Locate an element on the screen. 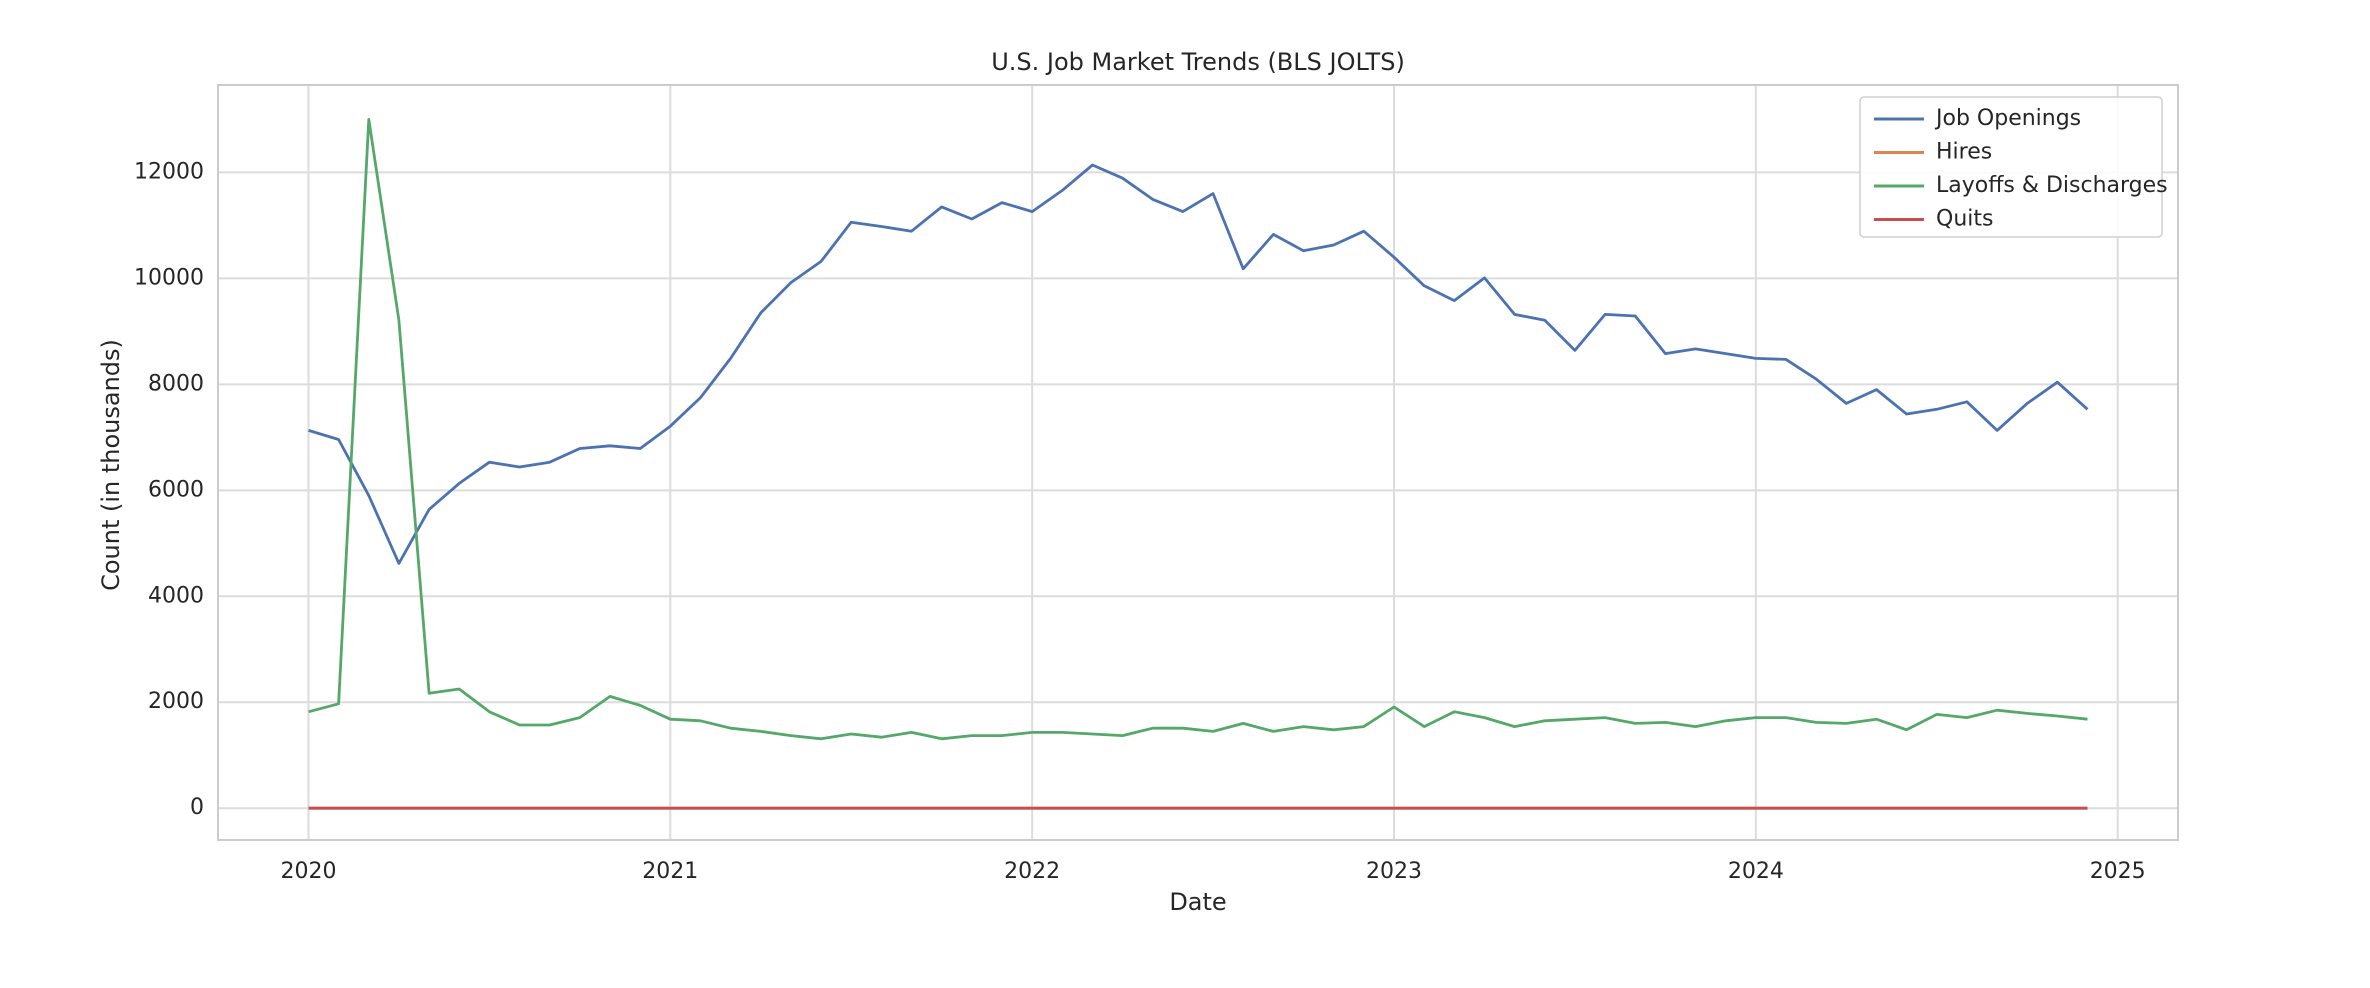  legend-label: Layoffs & Discharges is located at coordinates (2052, 185).